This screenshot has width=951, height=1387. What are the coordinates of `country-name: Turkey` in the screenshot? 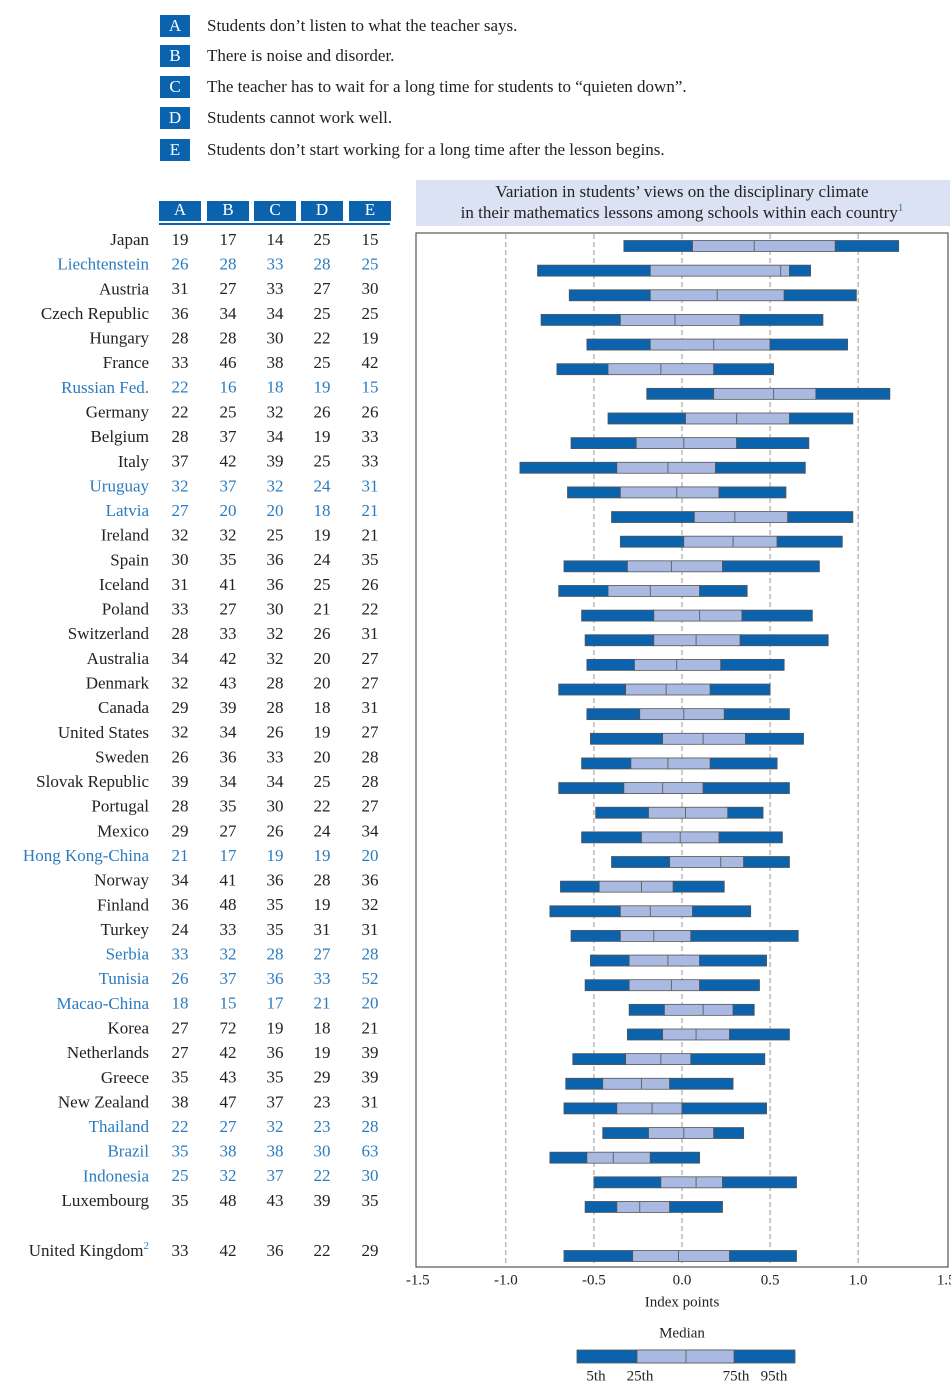 It's located at (125, 929).